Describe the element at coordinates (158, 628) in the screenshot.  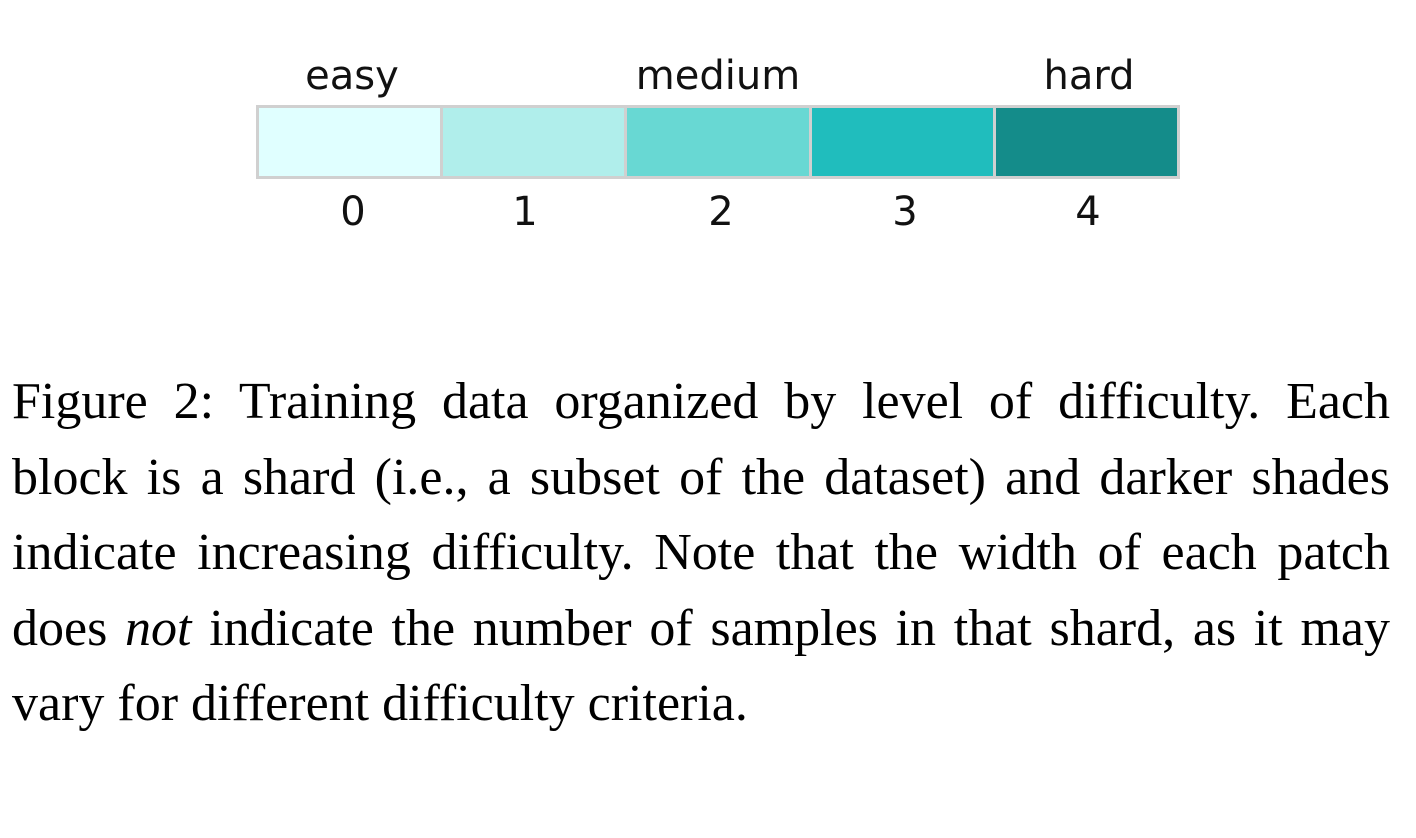
I see `caption-emphasis: not` at that location.